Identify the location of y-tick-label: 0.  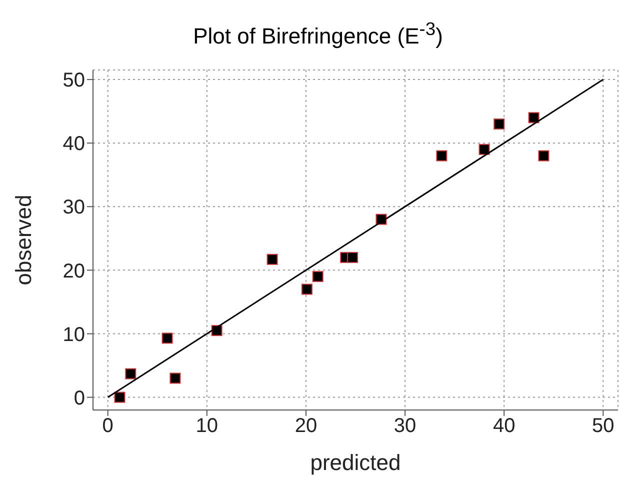
(79, 398).